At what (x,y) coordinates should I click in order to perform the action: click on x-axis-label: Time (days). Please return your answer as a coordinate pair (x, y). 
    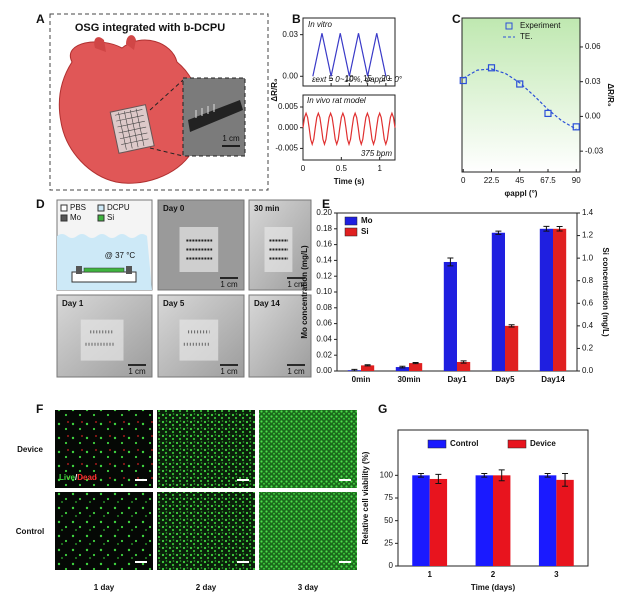
    Looking at the image, I should click on (493, 587).